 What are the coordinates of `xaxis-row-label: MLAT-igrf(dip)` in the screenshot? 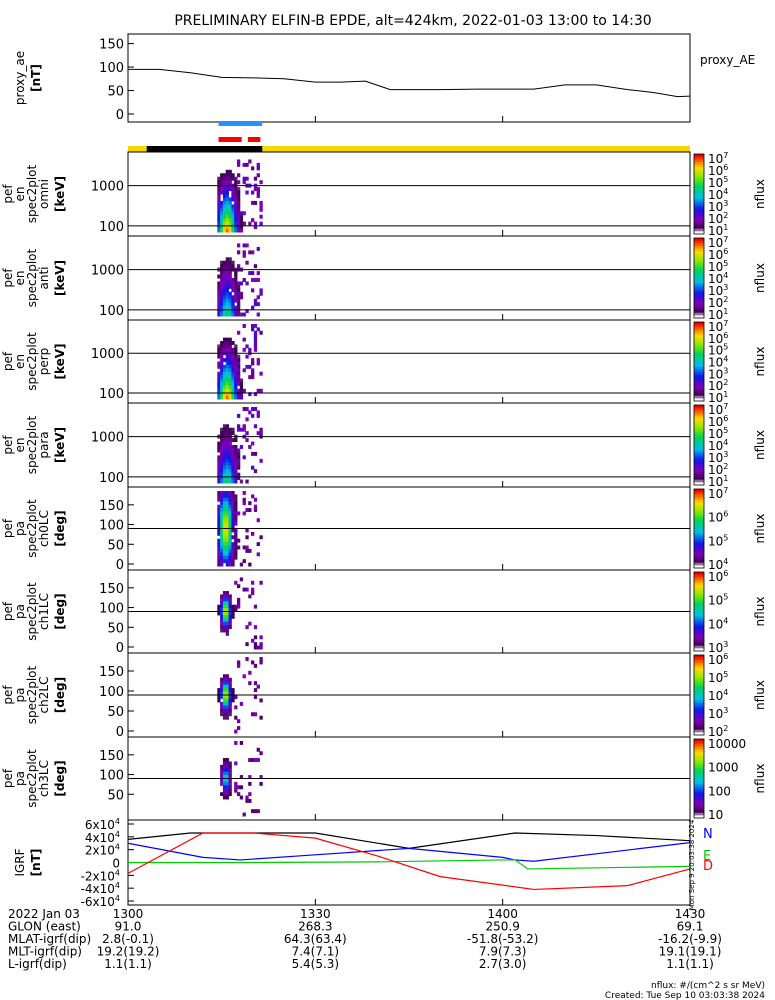 It's located at (49, 939).